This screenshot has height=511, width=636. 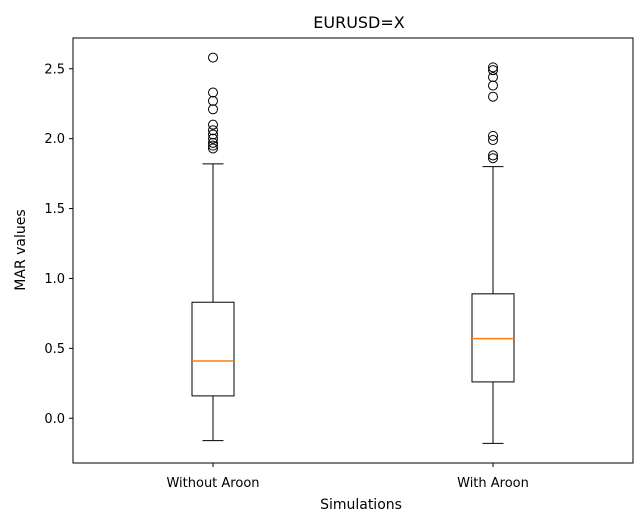 I want to click on y-tick-label: 1.0, so click(x=54, y=279).